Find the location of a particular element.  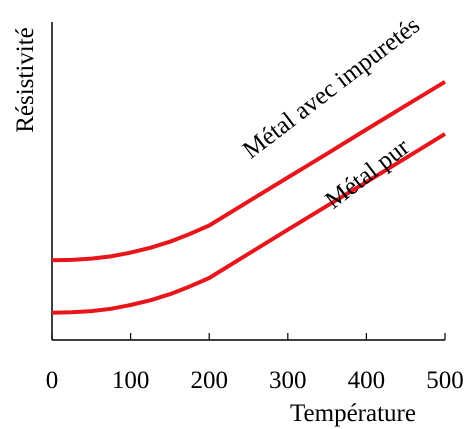

series-label-metal-pur: Métal pur is located at coordinates (367, 173).